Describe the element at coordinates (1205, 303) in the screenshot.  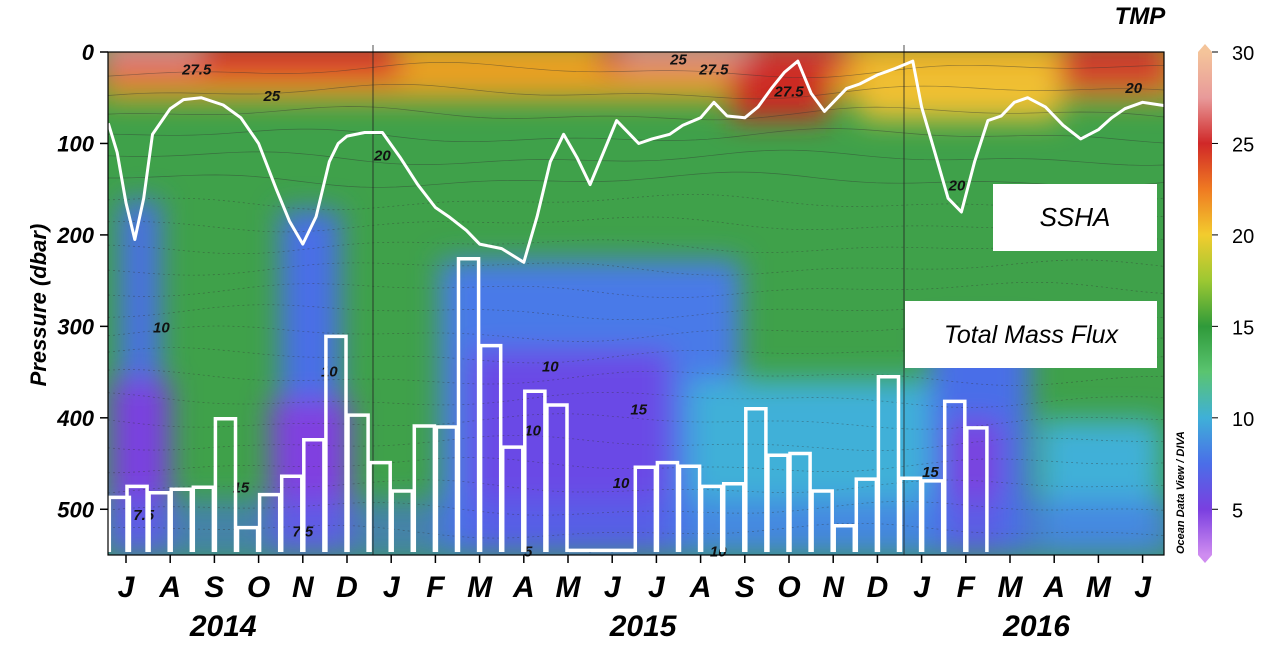
I see `colorbar-strip` at that location.